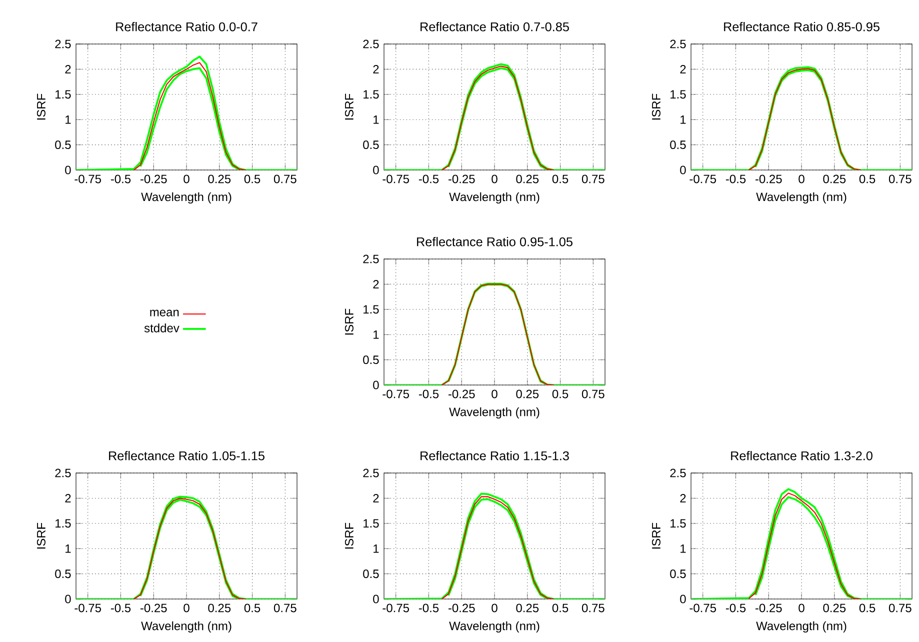  Describe the element at coordinates (187, 27) in the screenshot. I see `chart-title: Reflectance Ratio 0.0-0.7` at that location.